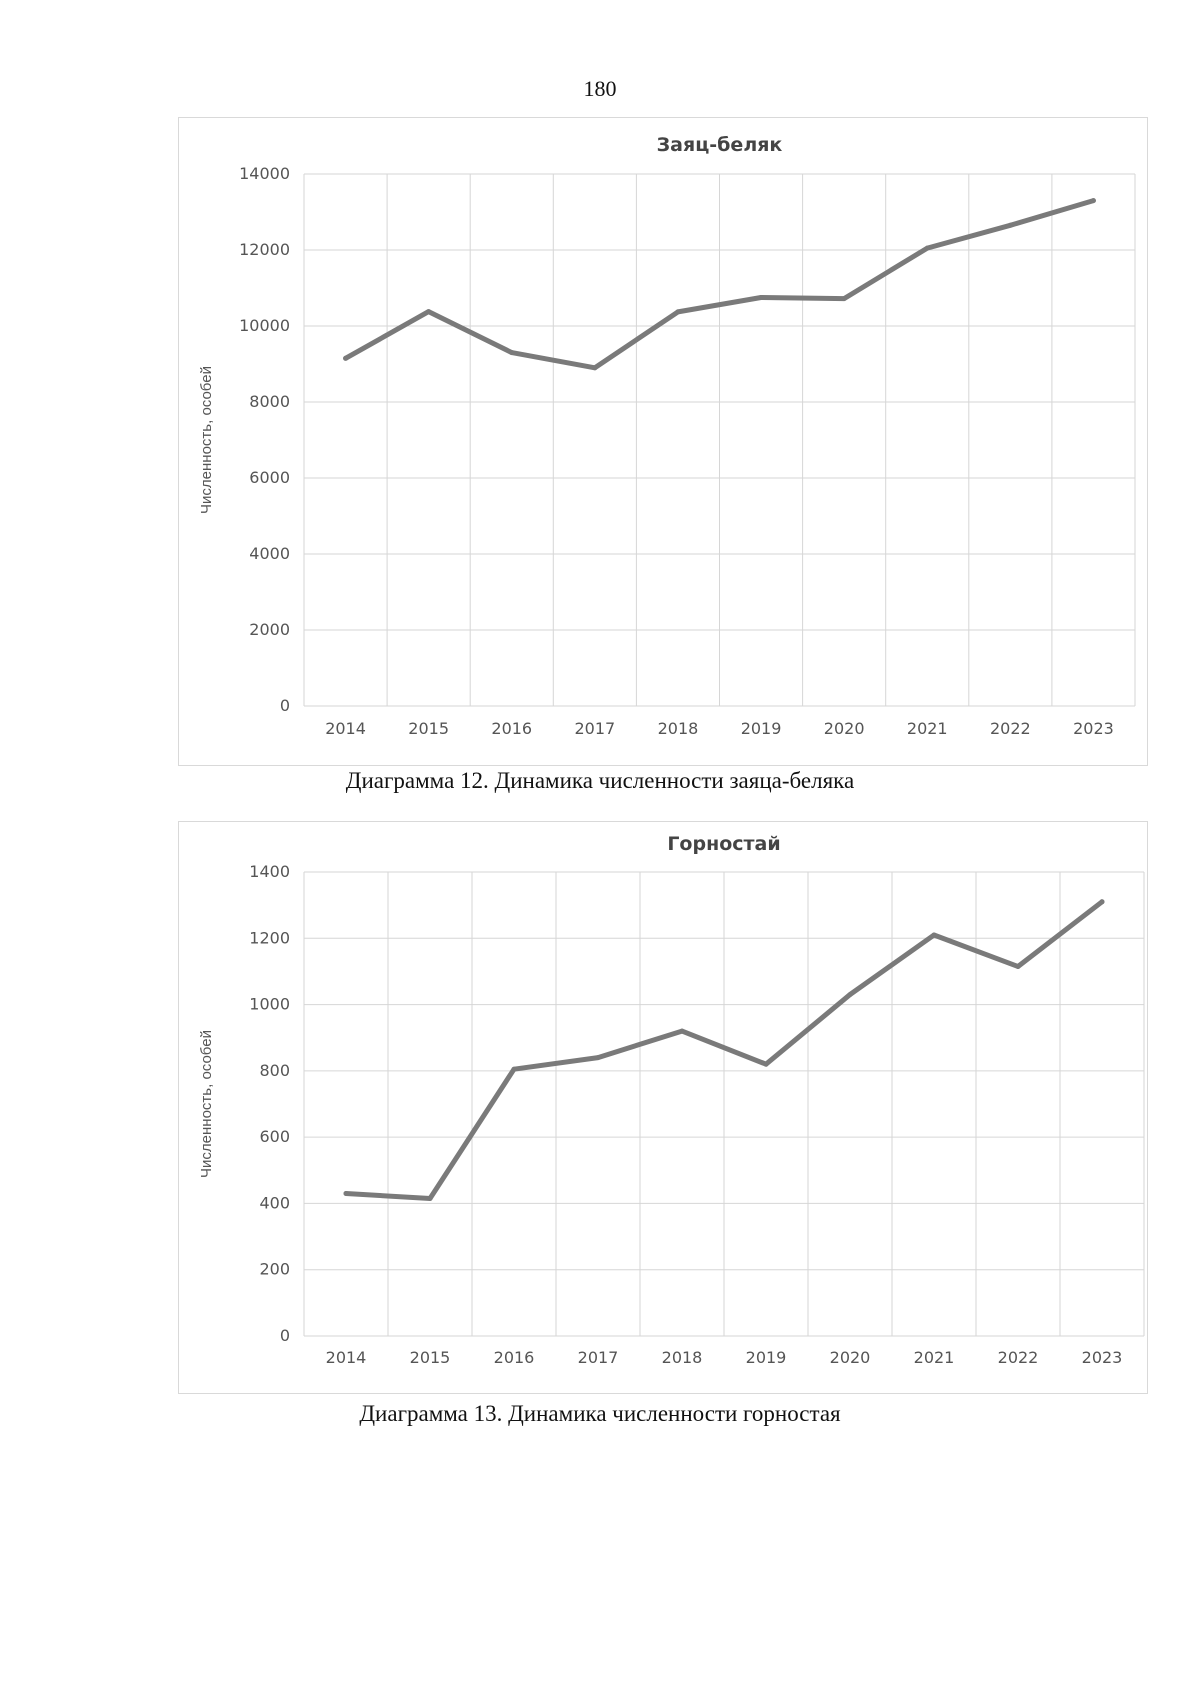 The width and height of the screenshot is (1200, 1698). Describe the element at coordinates (269, 553) in the screenshot. I see `hare-y-tick-label: 4000` at that location.